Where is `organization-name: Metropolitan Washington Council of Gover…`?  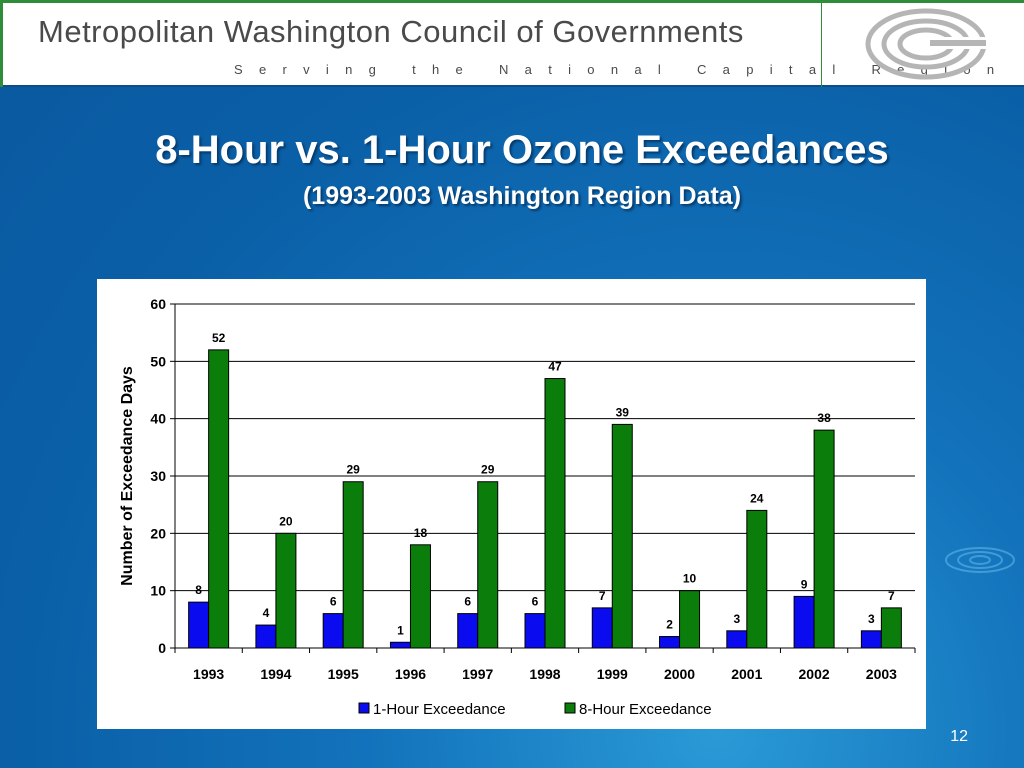
organization-name: Metropolitan Washington Council of Gover… is located at coordinates (391, 31).